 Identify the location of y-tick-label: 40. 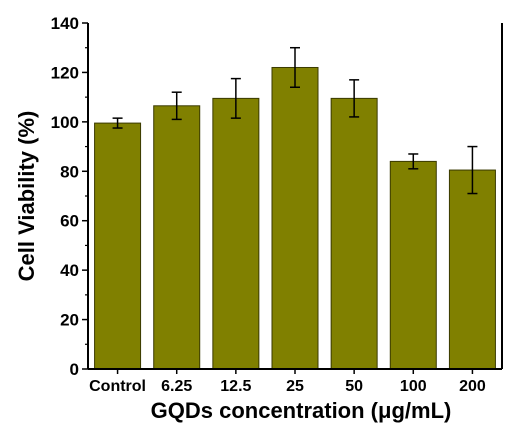
(69, 270).